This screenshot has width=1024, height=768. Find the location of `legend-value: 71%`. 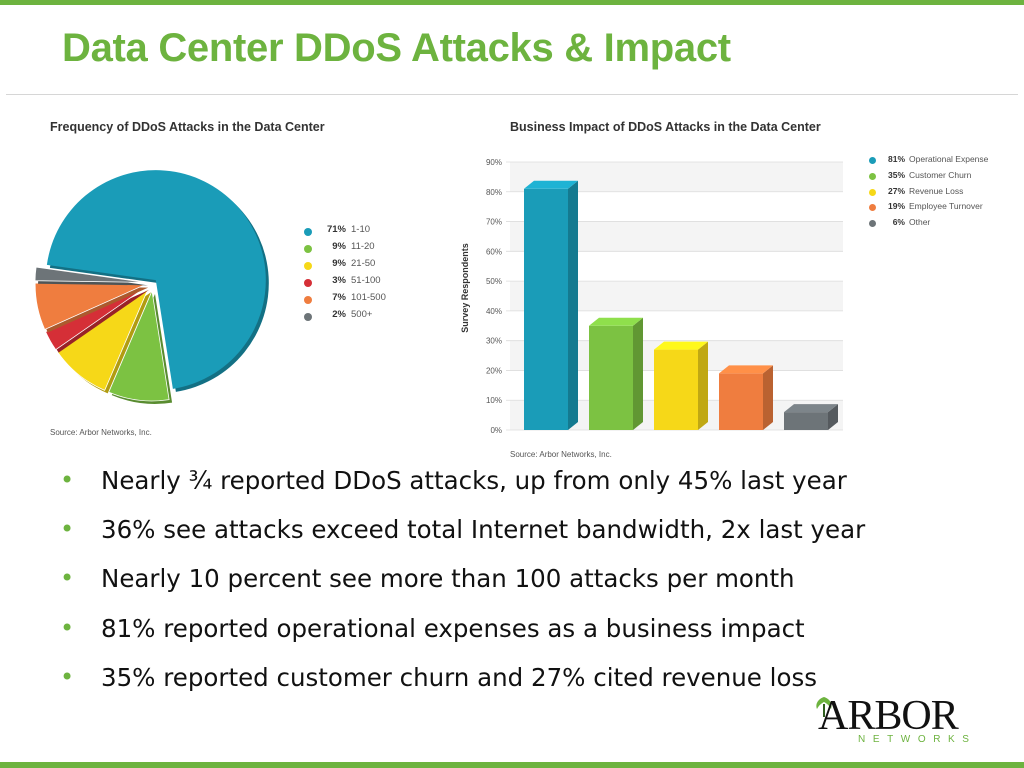

legend-value: 71% is located at coordinates (336, 229).